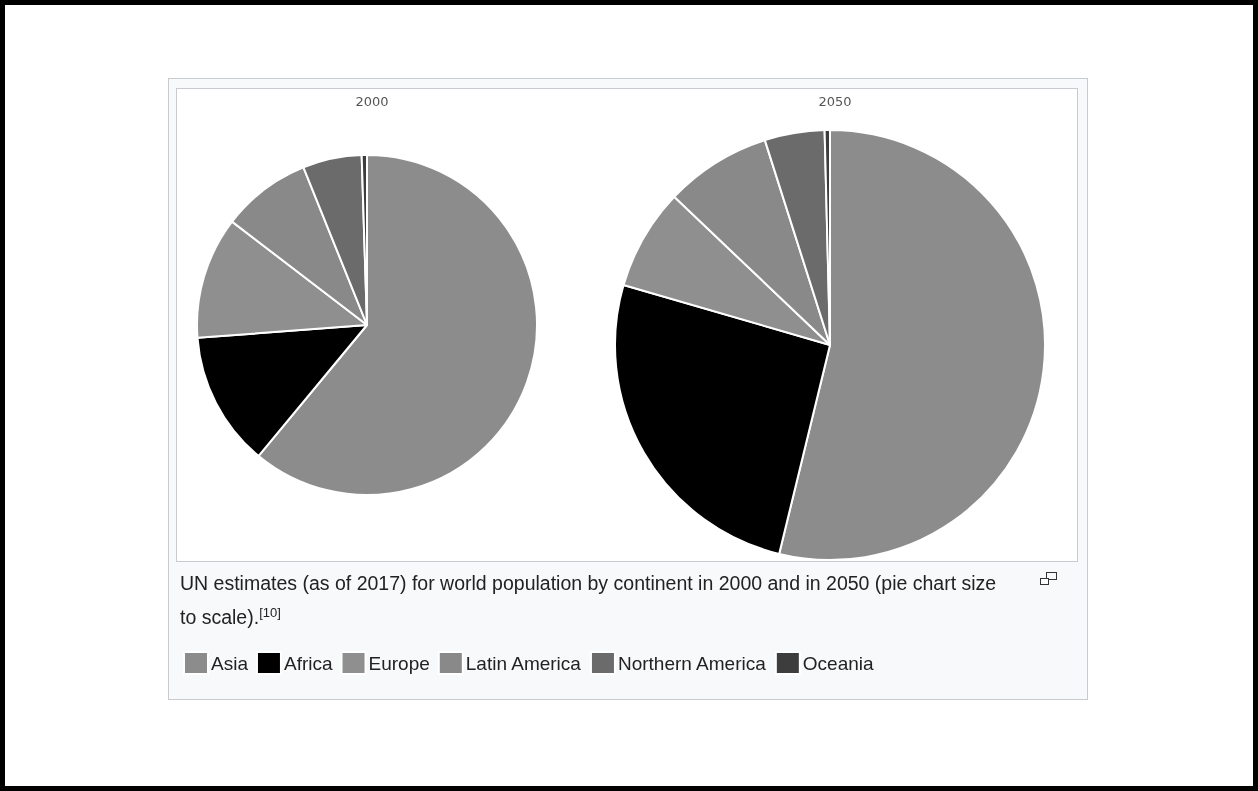 This screenshot has width=1258, height=791. I want to click on text: UN estimates (as of 2017) for world population by continent in 2000 and in 2050 (pie chart size to scale).$^{[10]}$, so click(589, 600).